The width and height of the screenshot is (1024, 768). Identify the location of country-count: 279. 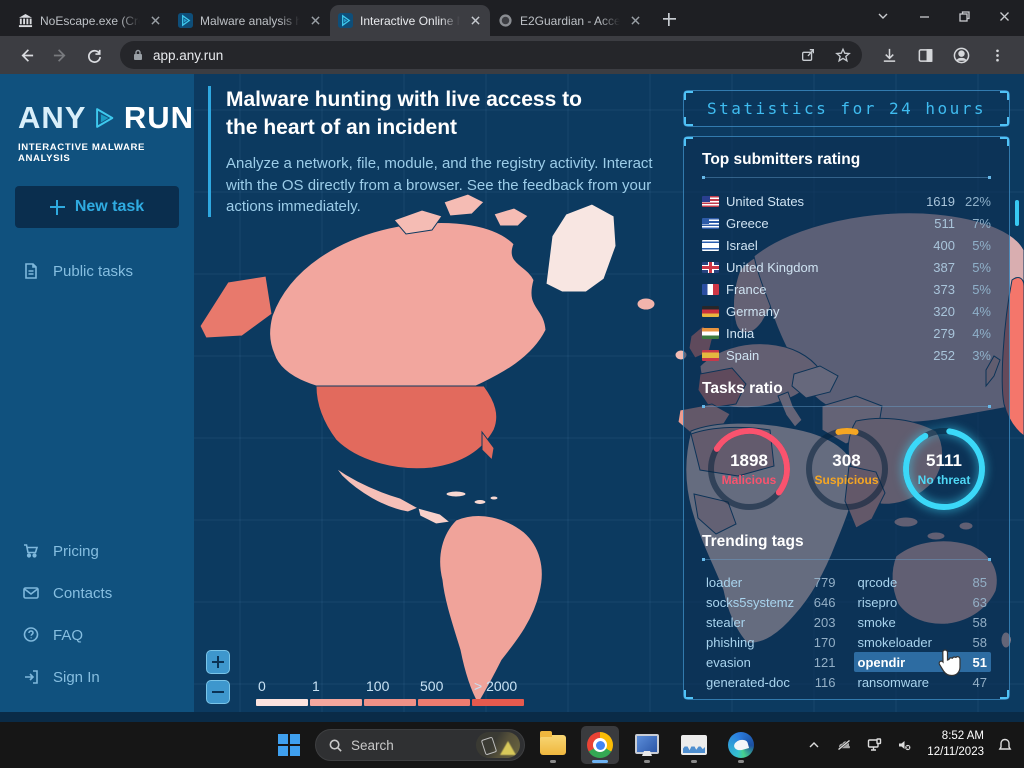
(944, 333).